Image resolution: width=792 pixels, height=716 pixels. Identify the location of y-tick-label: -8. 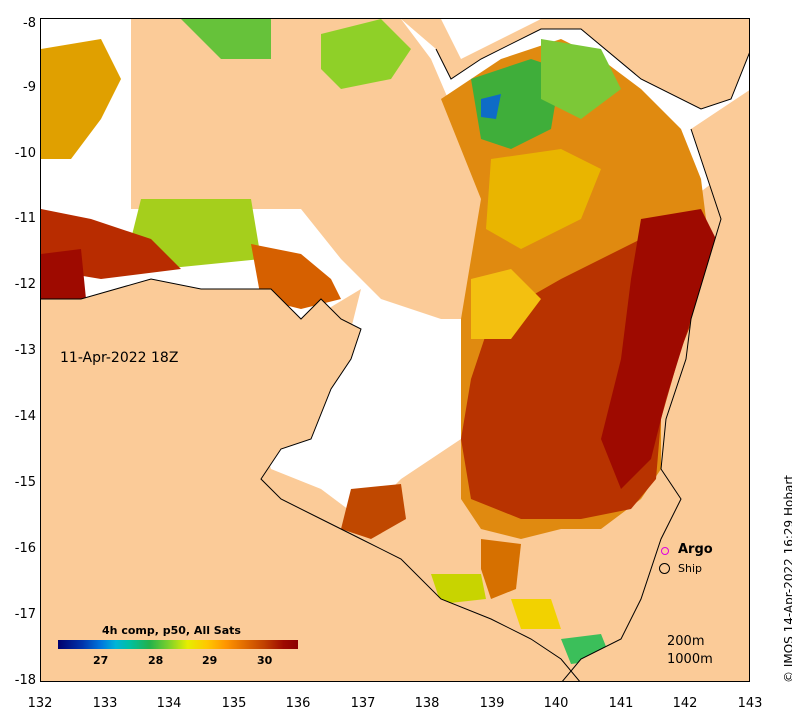
(29, 23).